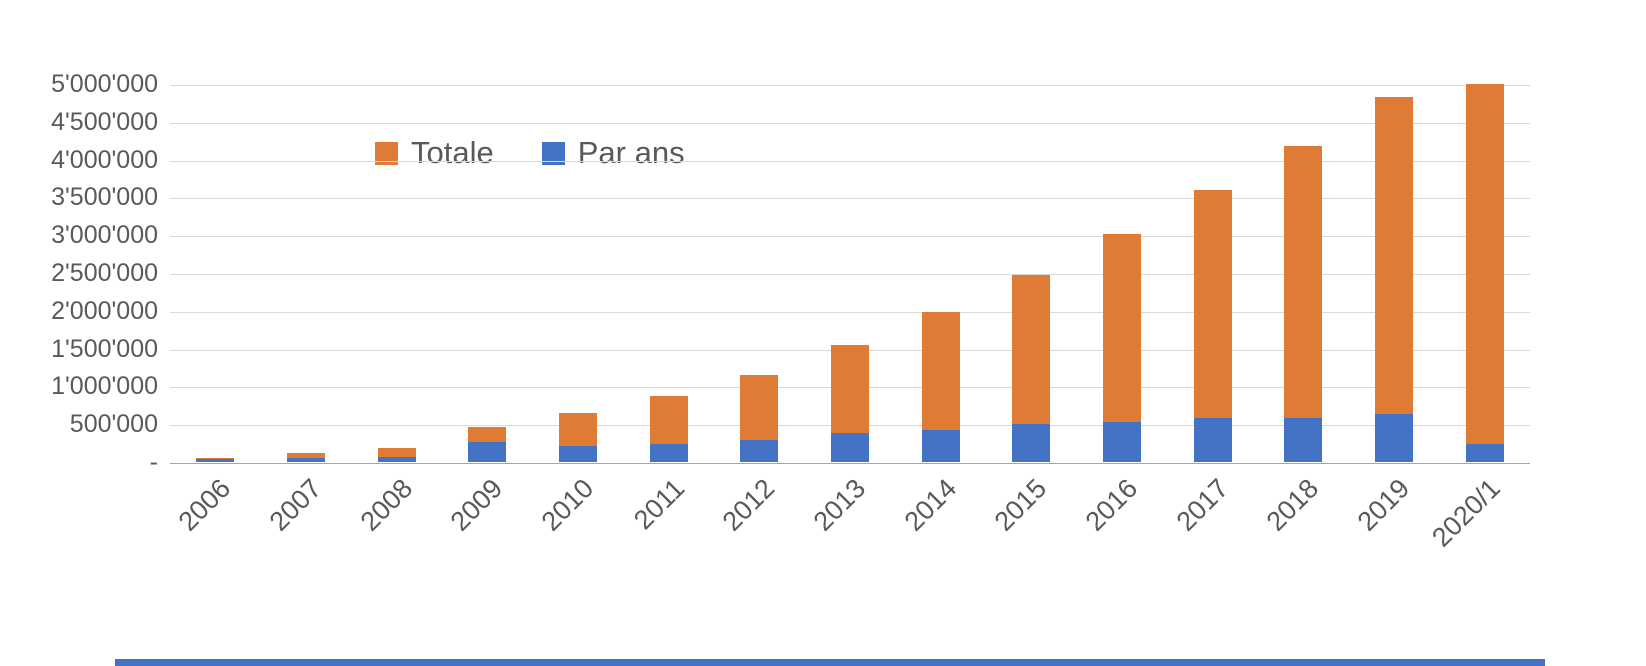  Describe the element at coordinates (104, 83) in the screenshot. I see `y-axis-tick-label: 5'000'000` at that location.